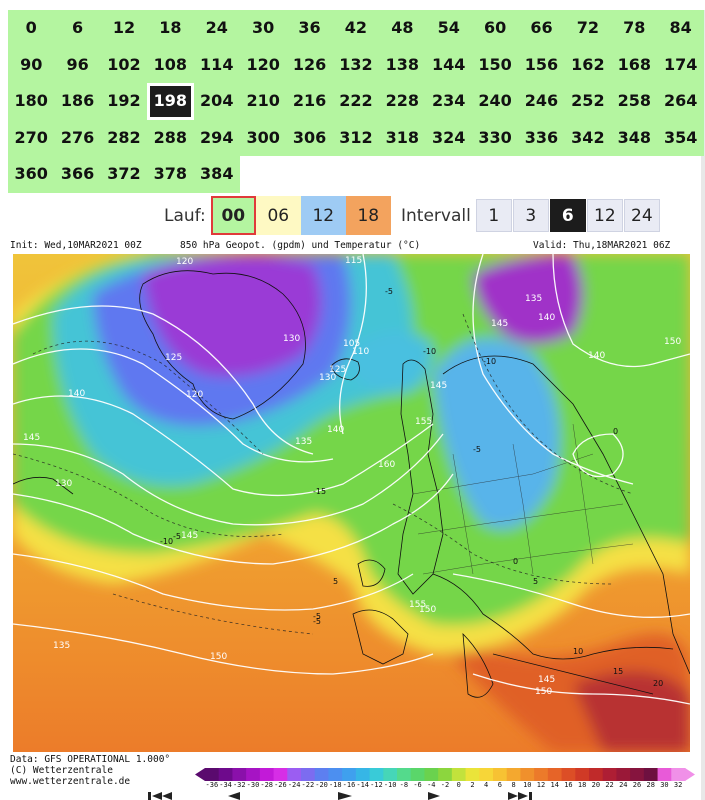 The image size is (705, 800). What do you see at coordinates (77, 174) in the screenshot?
I see `hour-366-button: 366` at bounding box center [77, 174].